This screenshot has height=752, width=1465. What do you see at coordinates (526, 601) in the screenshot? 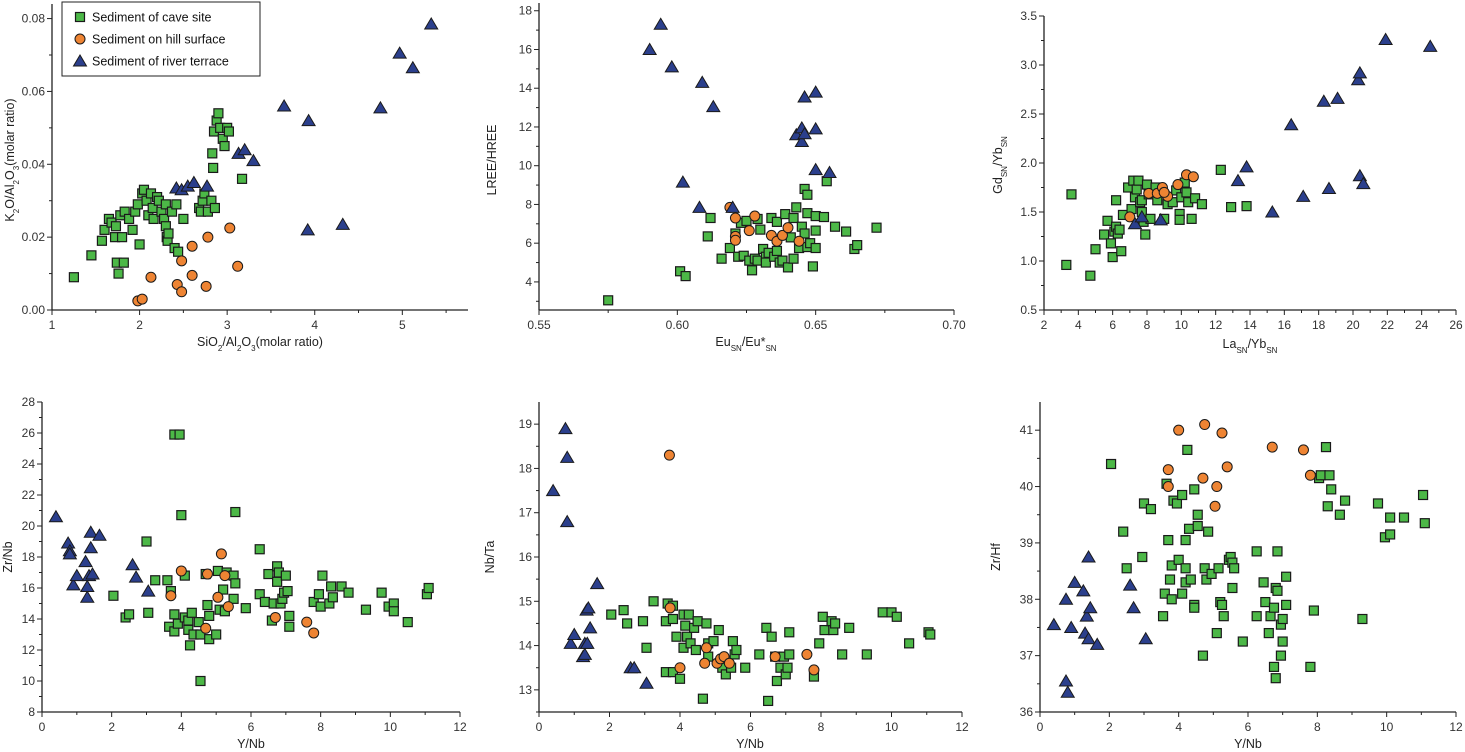
I see `y-tick-label: 15` at bounding box center [526, 601].